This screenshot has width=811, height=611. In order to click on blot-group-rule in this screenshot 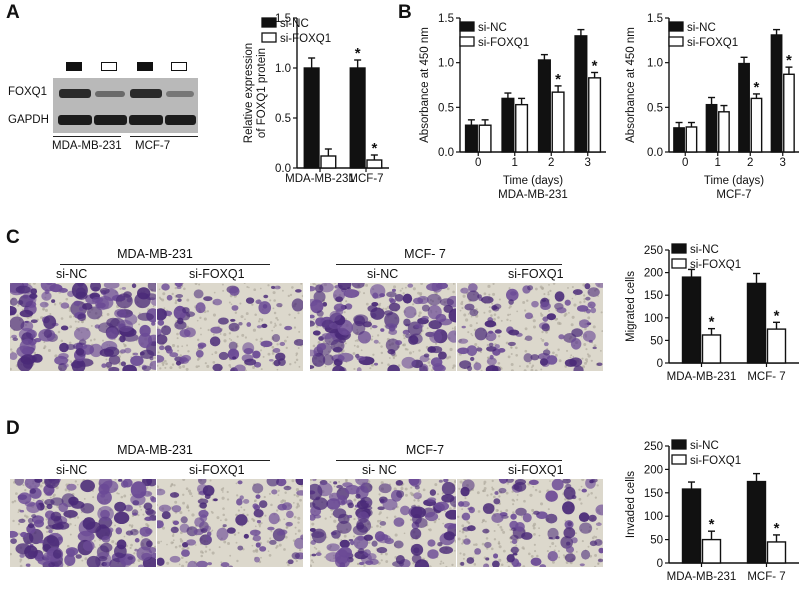, I will do `click(87, 136)`.